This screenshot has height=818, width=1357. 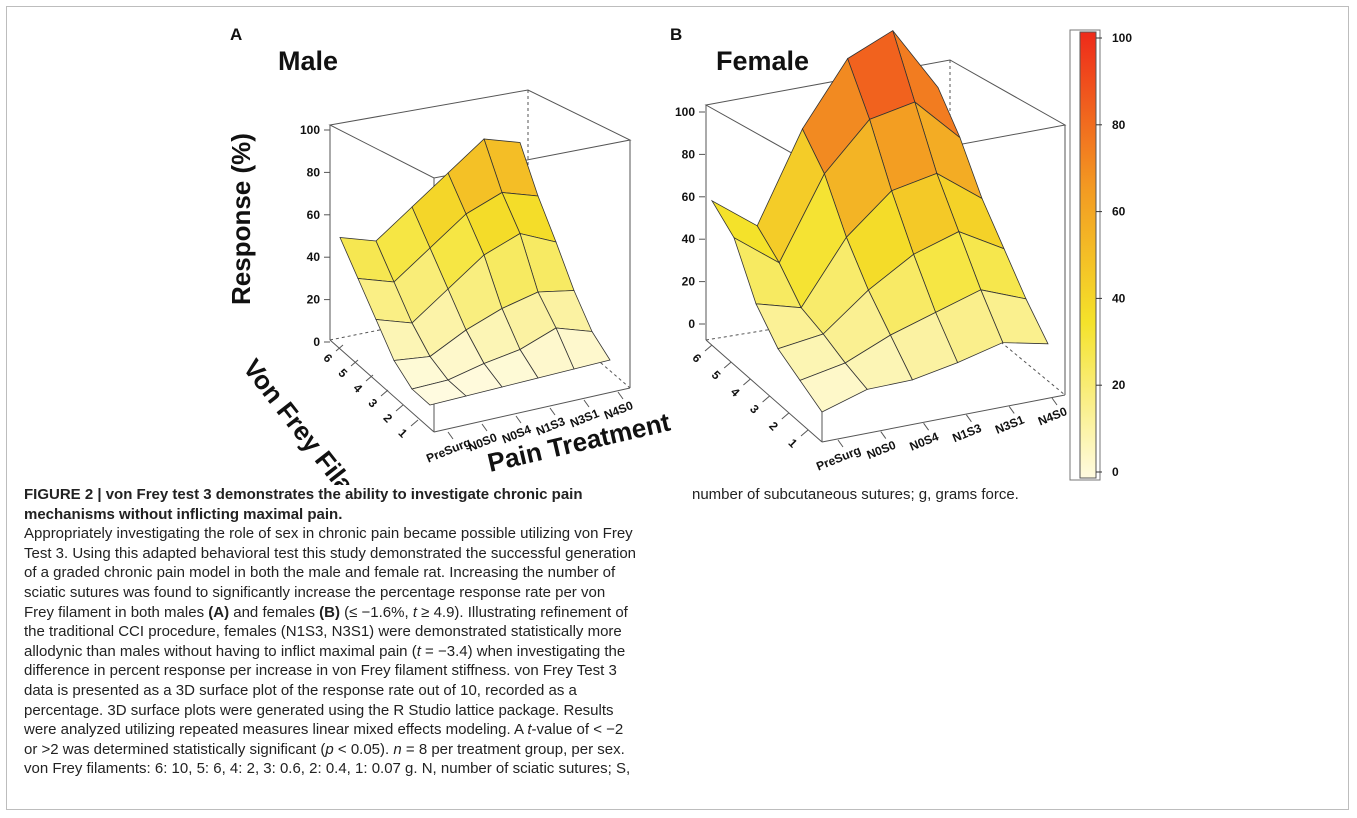 I want to click on z-axis-title: Response (%), so click(x=241, y=219).